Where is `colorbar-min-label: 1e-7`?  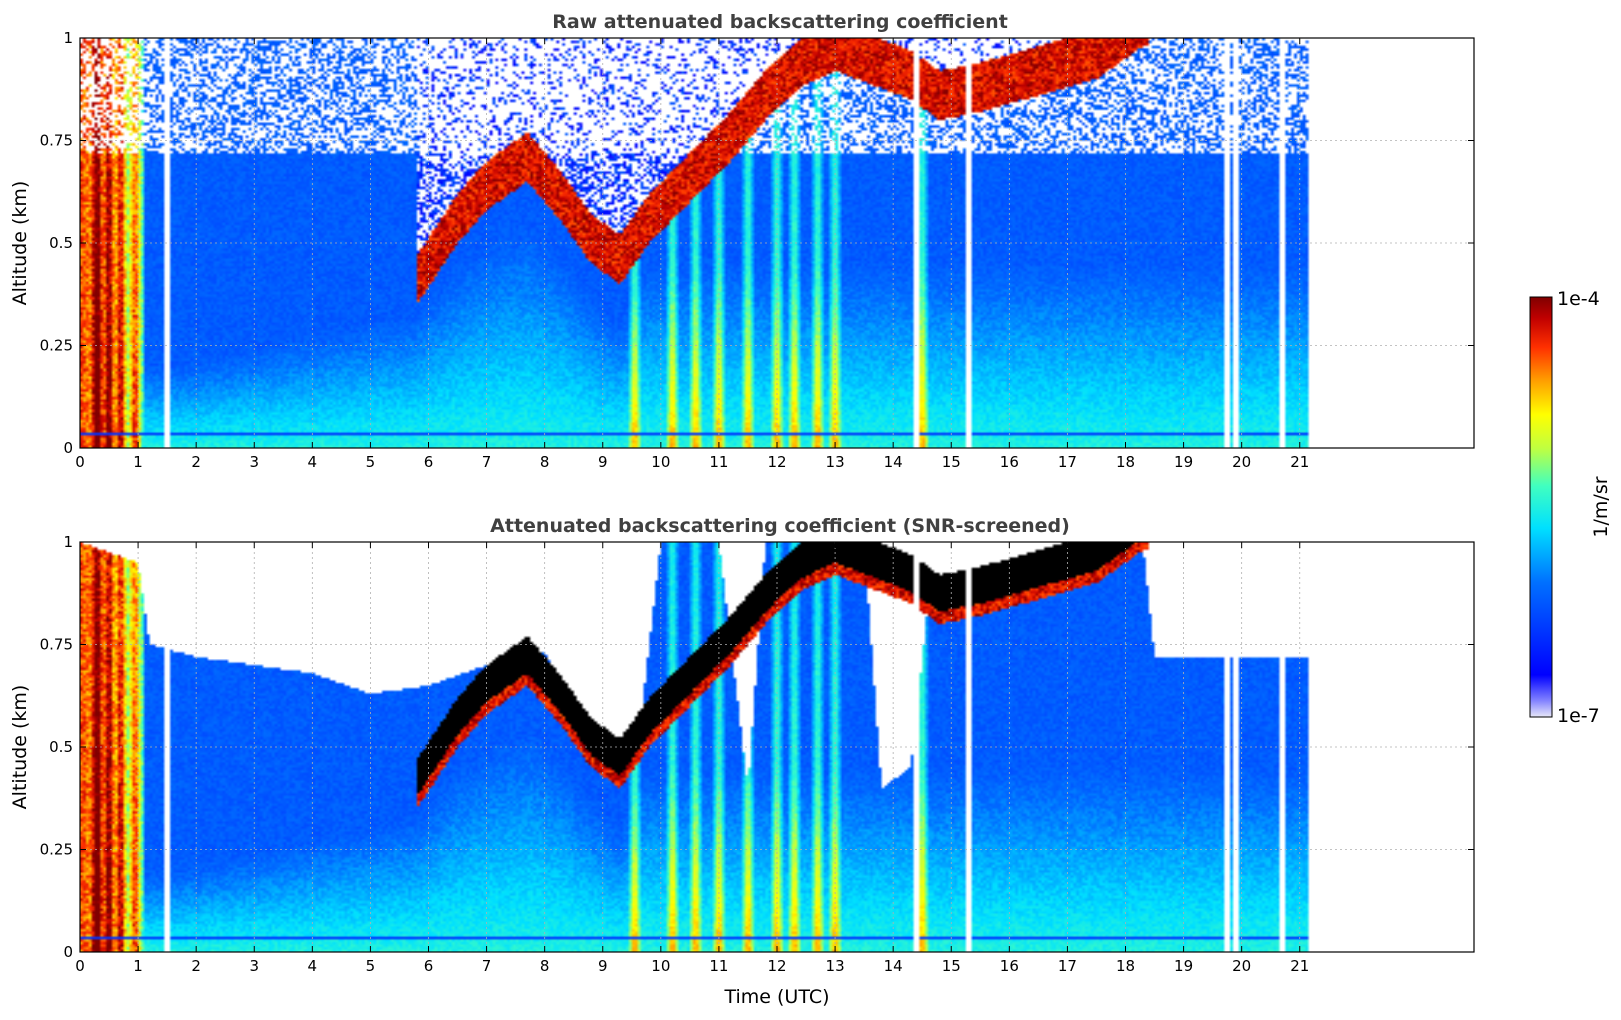 colorbar-min-label: 1e-7 is located at coordinates (1578, 716).